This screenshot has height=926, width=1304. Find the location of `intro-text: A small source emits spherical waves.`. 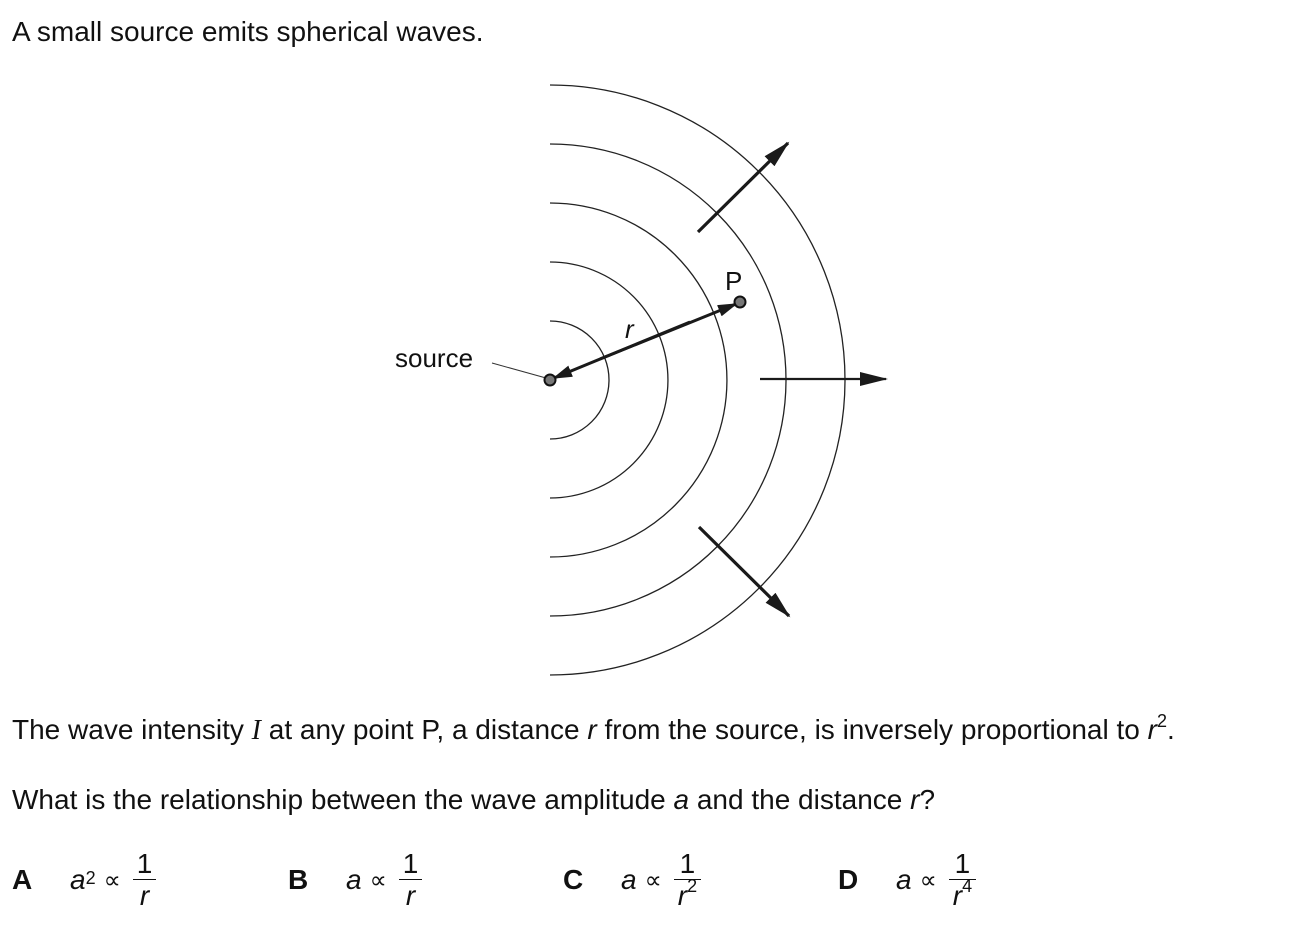

intro-text: A small source emits spherical waves. is located at coordinates (248, 31).